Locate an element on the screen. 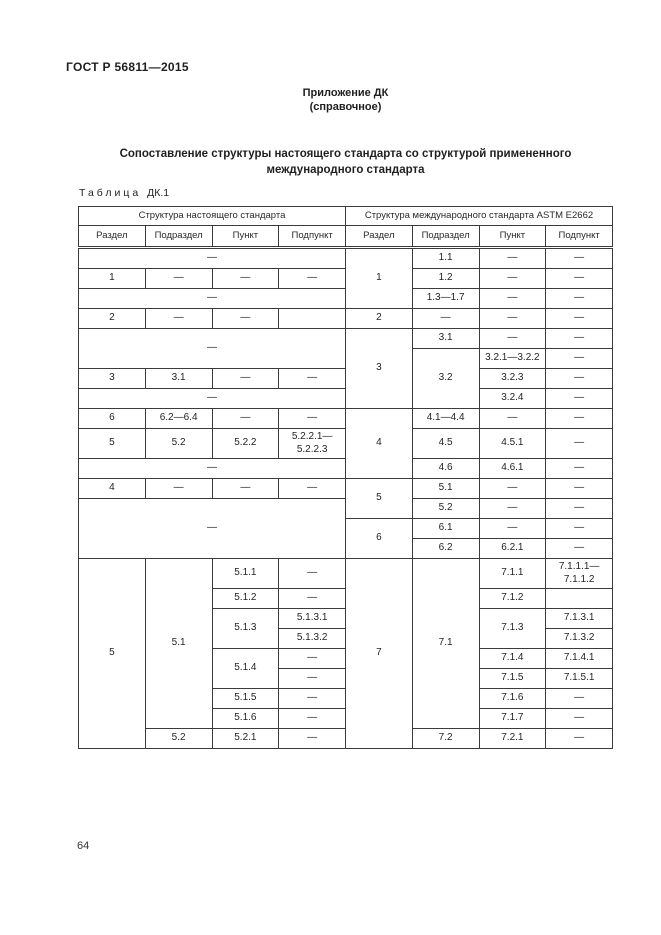  table-row: 2— —2— — — is located at coordinates (345, 318).